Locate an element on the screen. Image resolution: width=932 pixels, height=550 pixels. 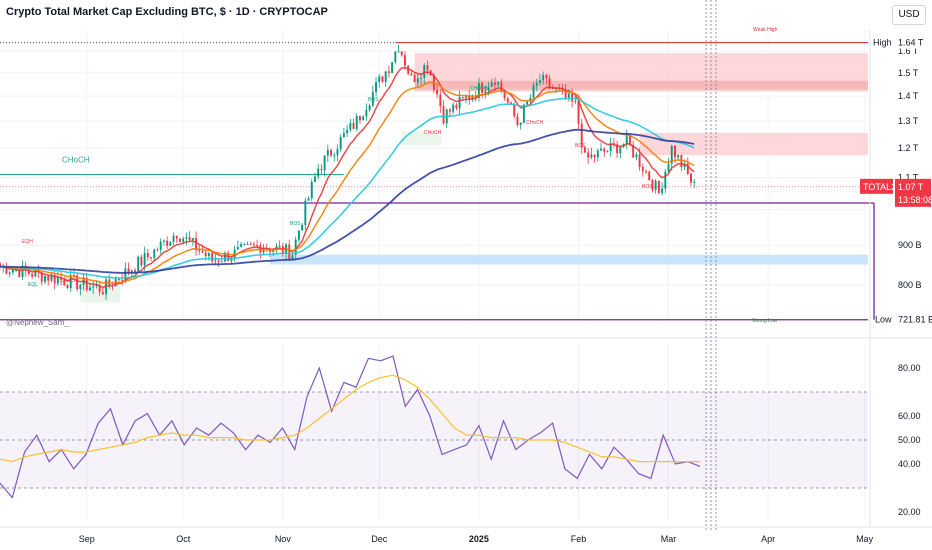
x-tick-label: Oct is located at coordinates (183, 539).